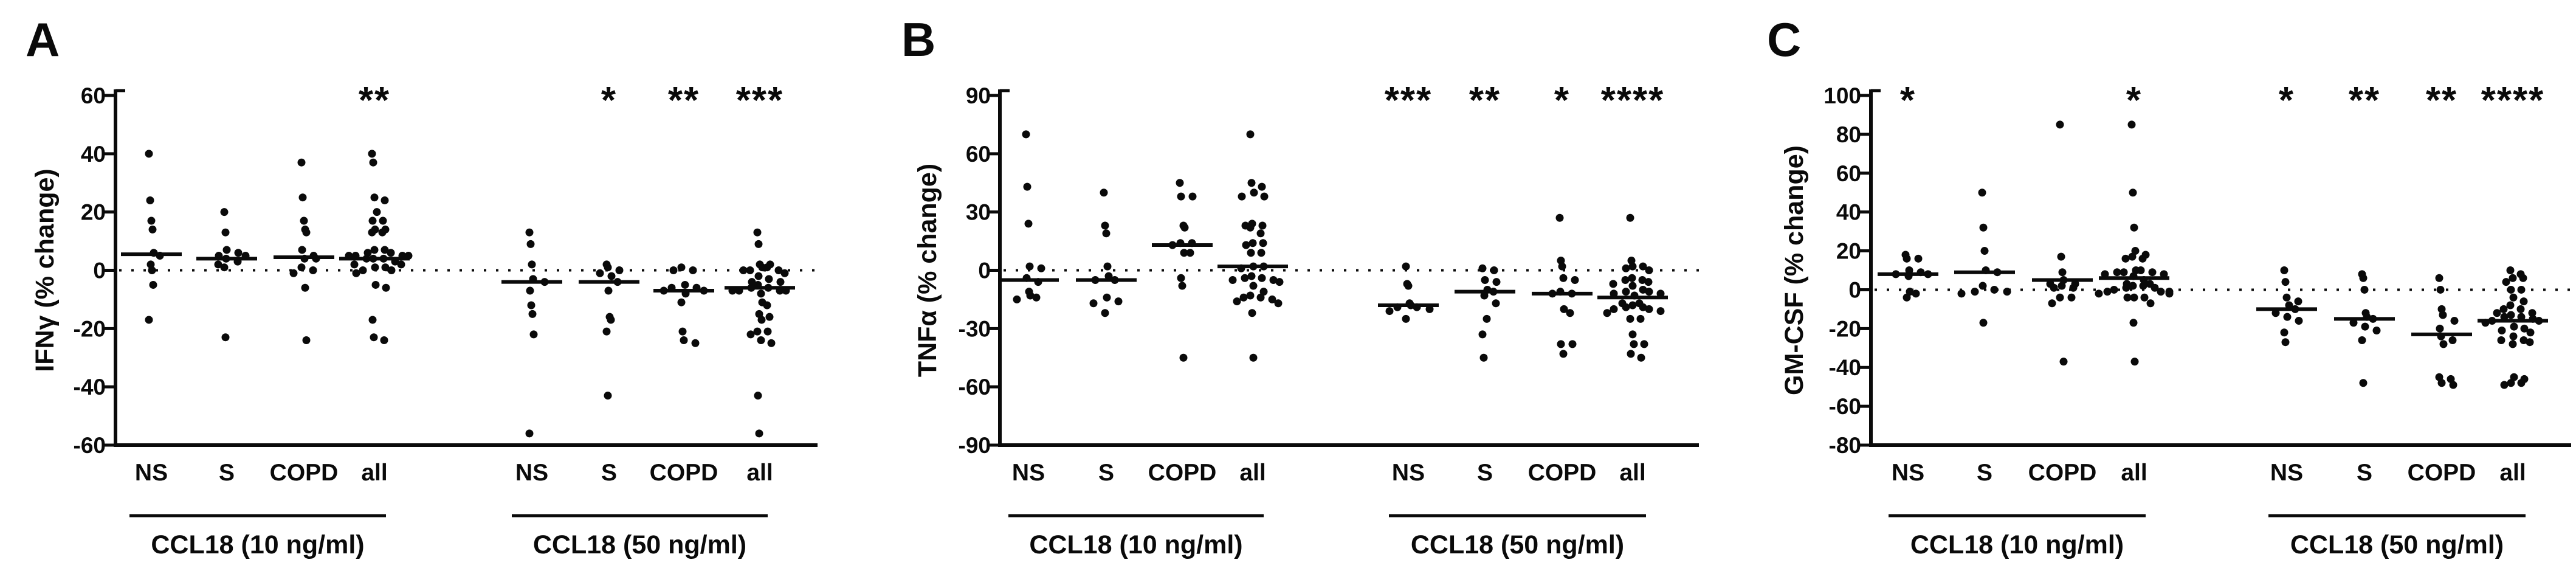  I want to click on y-axis-title: IFNγ (% change), so click(45, 270).